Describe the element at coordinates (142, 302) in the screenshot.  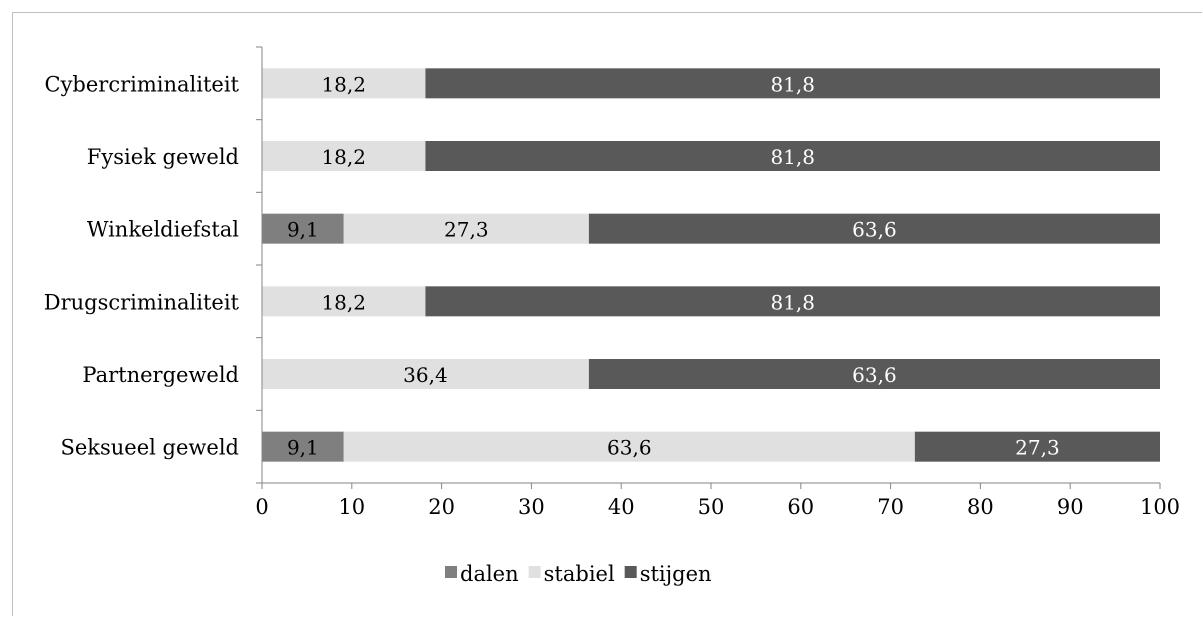
I see `category-label: Drugscriminaliteit` at that location.